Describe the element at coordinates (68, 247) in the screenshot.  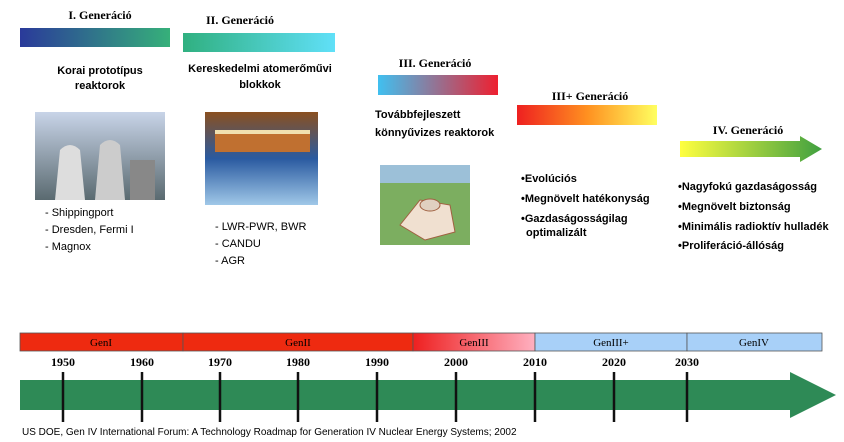
I see `gen-item: - Magnox` at that location.